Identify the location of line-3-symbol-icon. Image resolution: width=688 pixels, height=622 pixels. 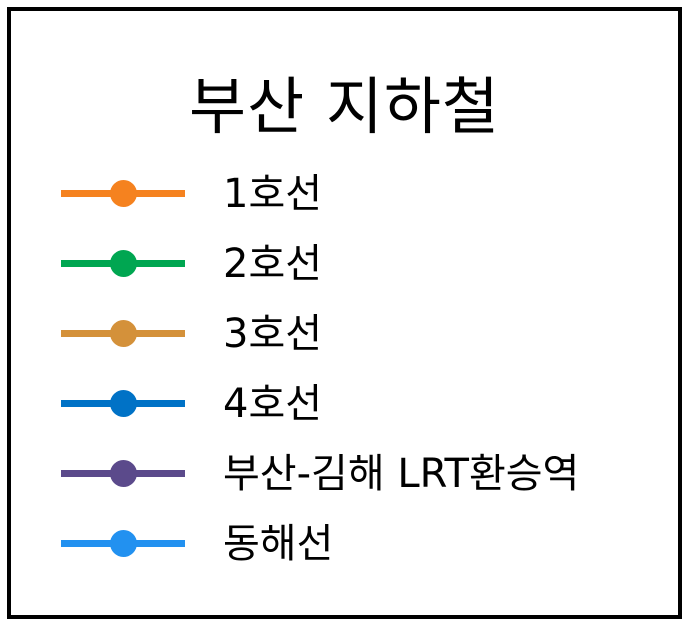
(123, 334).